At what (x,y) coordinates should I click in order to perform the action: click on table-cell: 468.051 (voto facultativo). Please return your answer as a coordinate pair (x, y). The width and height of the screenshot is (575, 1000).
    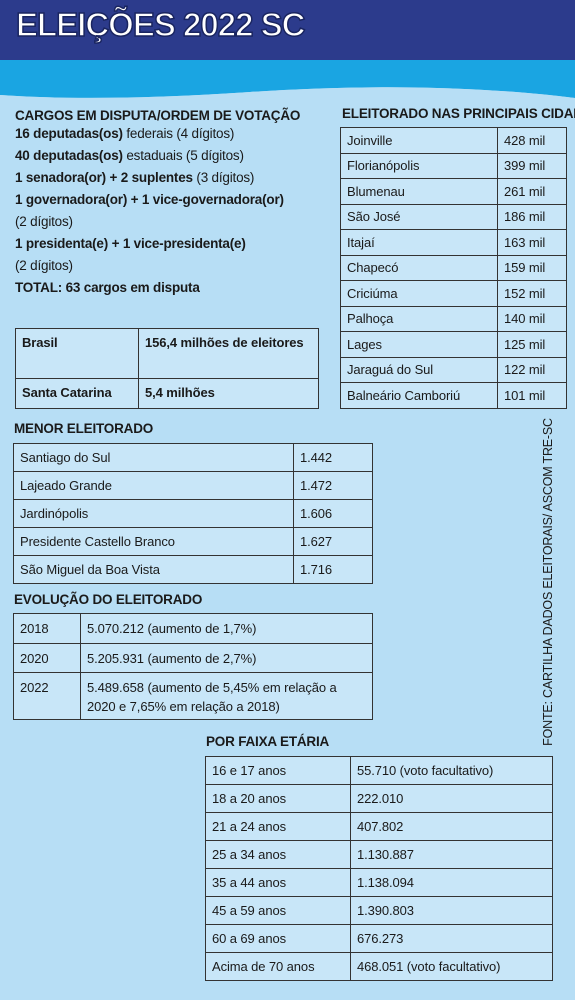
    Looking at the image, I should click on (451, 966).